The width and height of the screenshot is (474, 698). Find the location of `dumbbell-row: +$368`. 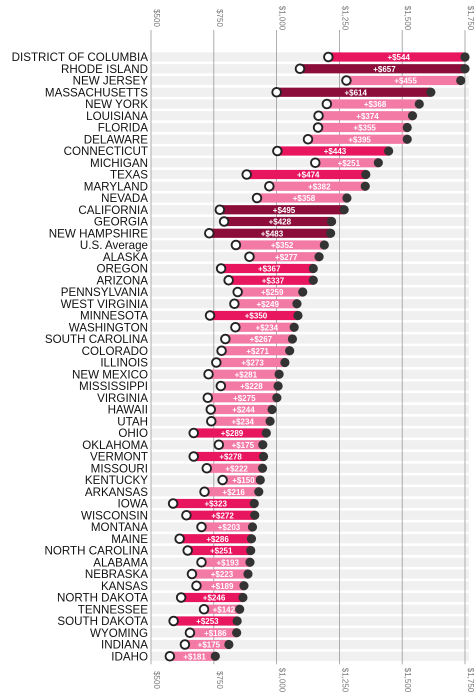

dumbbell-row: +$368 is located at coordinates (372, 104).